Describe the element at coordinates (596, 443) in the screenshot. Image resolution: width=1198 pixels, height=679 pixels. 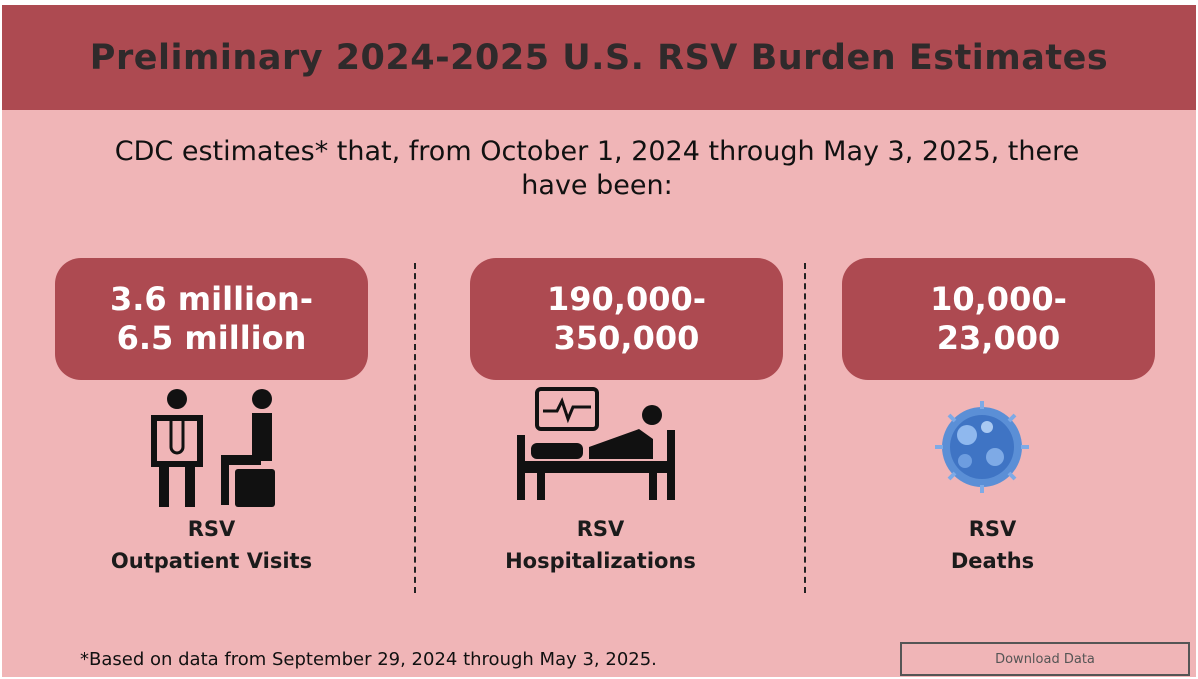
I see `hospital-icon` at that location.